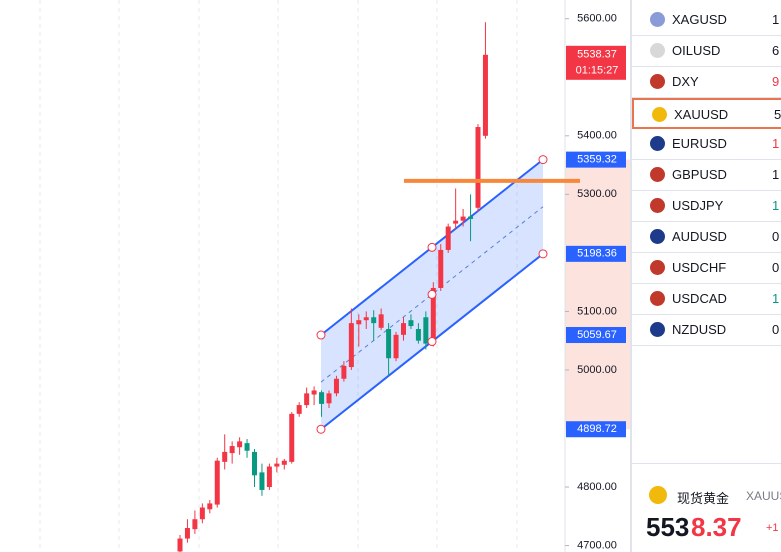  I want to click on price-tag-label: 5359.32, so click(597, 160).